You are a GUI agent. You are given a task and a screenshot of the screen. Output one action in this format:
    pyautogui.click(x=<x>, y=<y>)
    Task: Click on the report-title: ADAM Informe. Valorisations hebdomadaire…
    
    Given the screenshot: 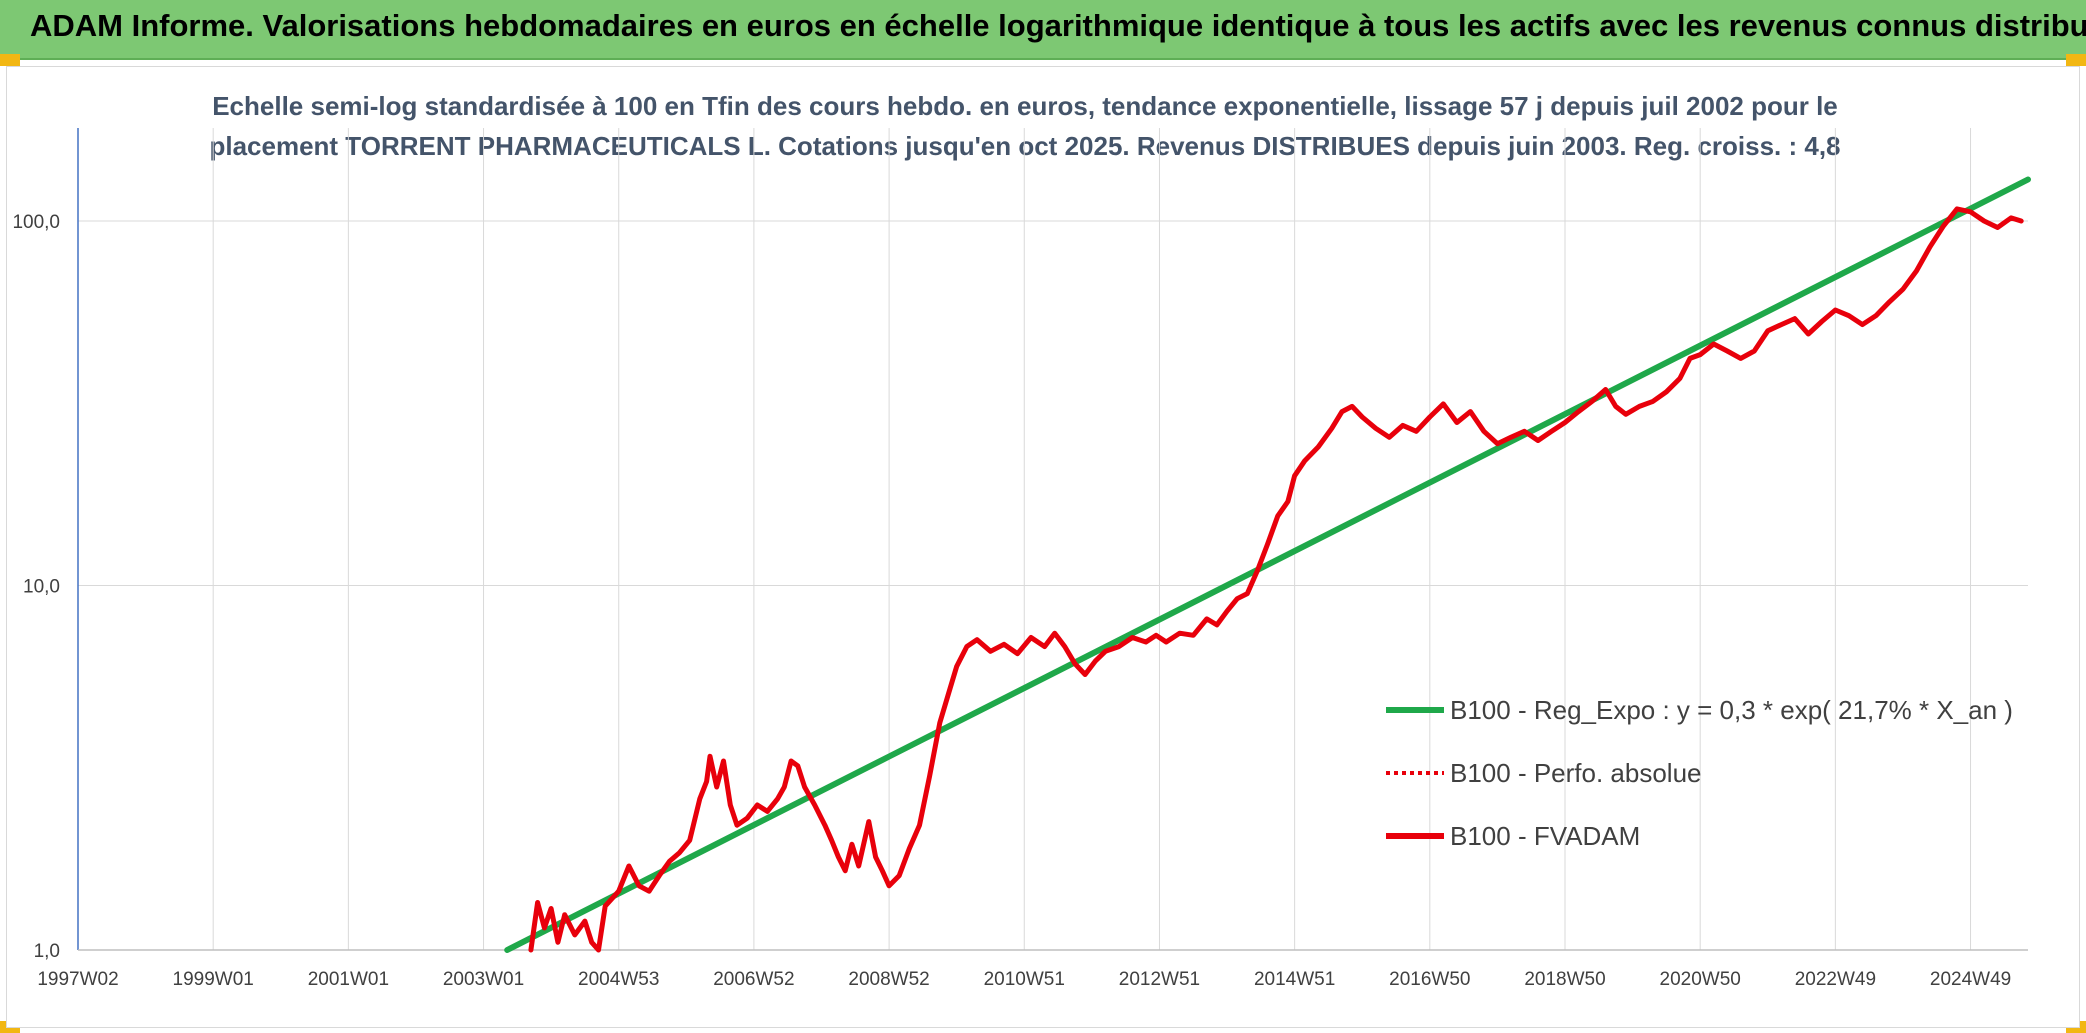 What is the action you would take?
    pyautogui.click(x=1058, y=25)
    